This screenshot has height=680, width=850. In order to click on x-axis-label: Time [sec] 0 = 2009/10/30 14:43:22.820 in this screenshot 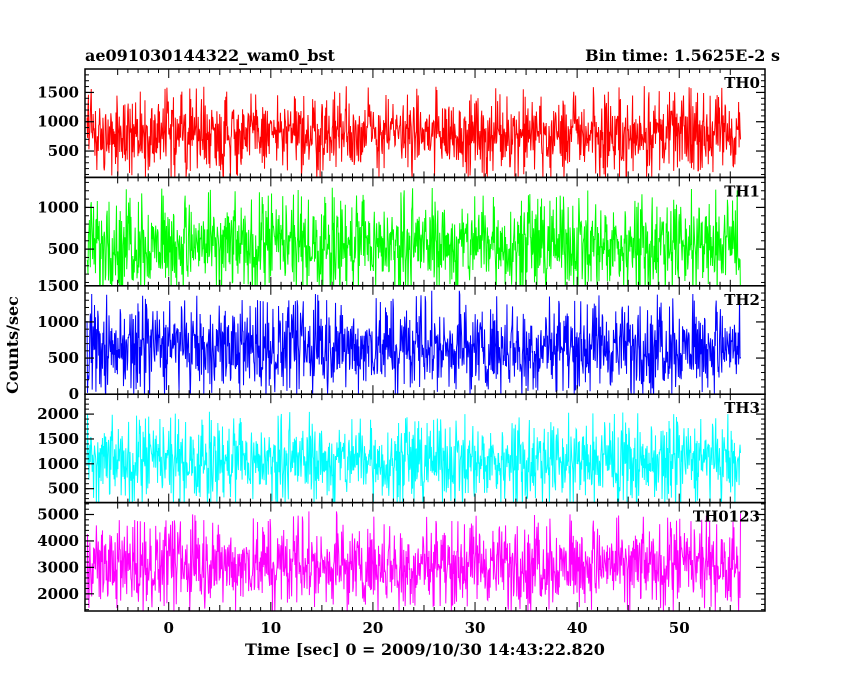, I will do `click(425, 649)`.